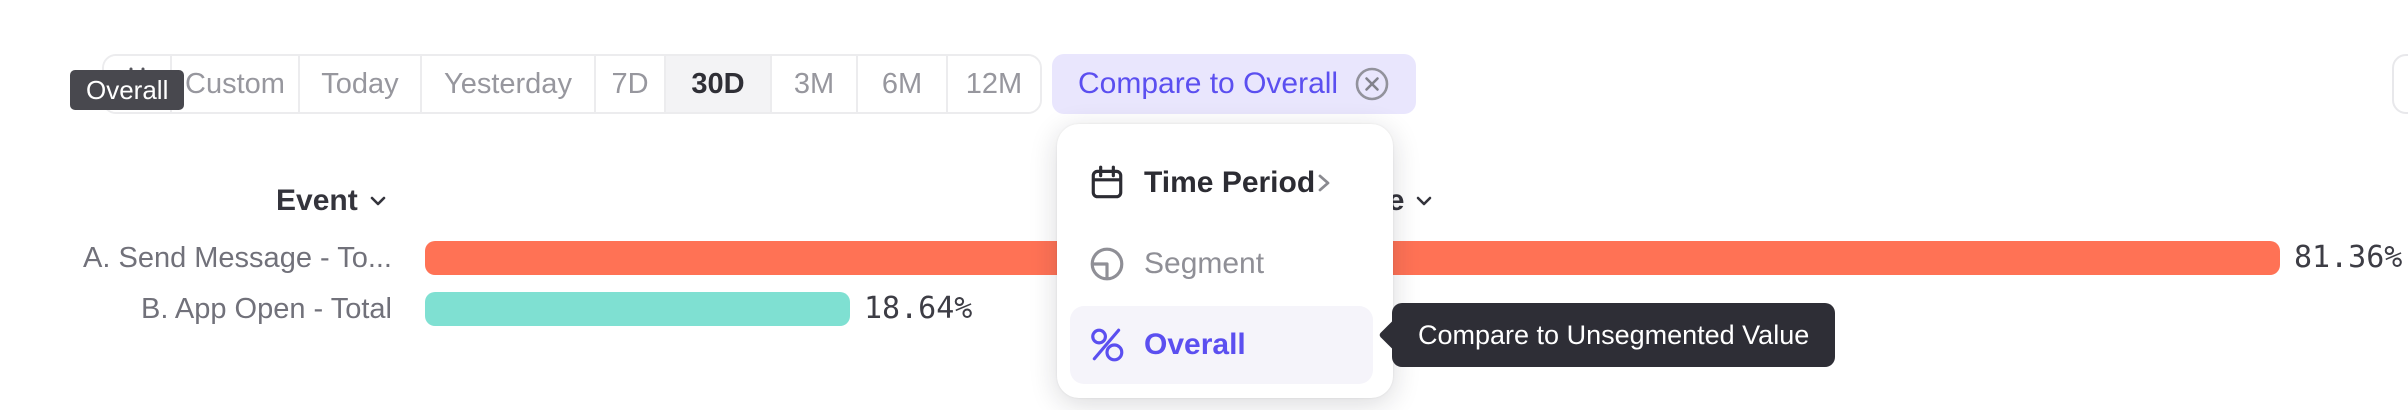  What do you see at coordinates (813, 84) in the screenshot?
I see `range-button-3m: 3M` at bounding box center [813, 84].